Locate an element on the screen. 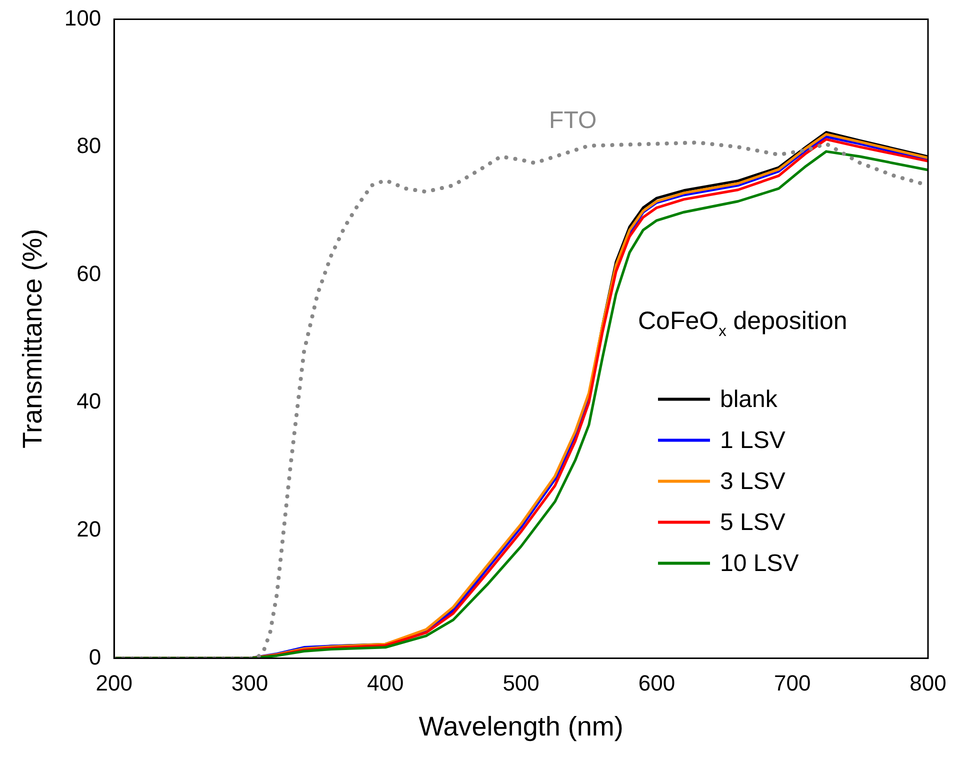 The width and height of the screenshot is (956, 760). legend-label: 1 LSV is located at coordinates (753, 440).